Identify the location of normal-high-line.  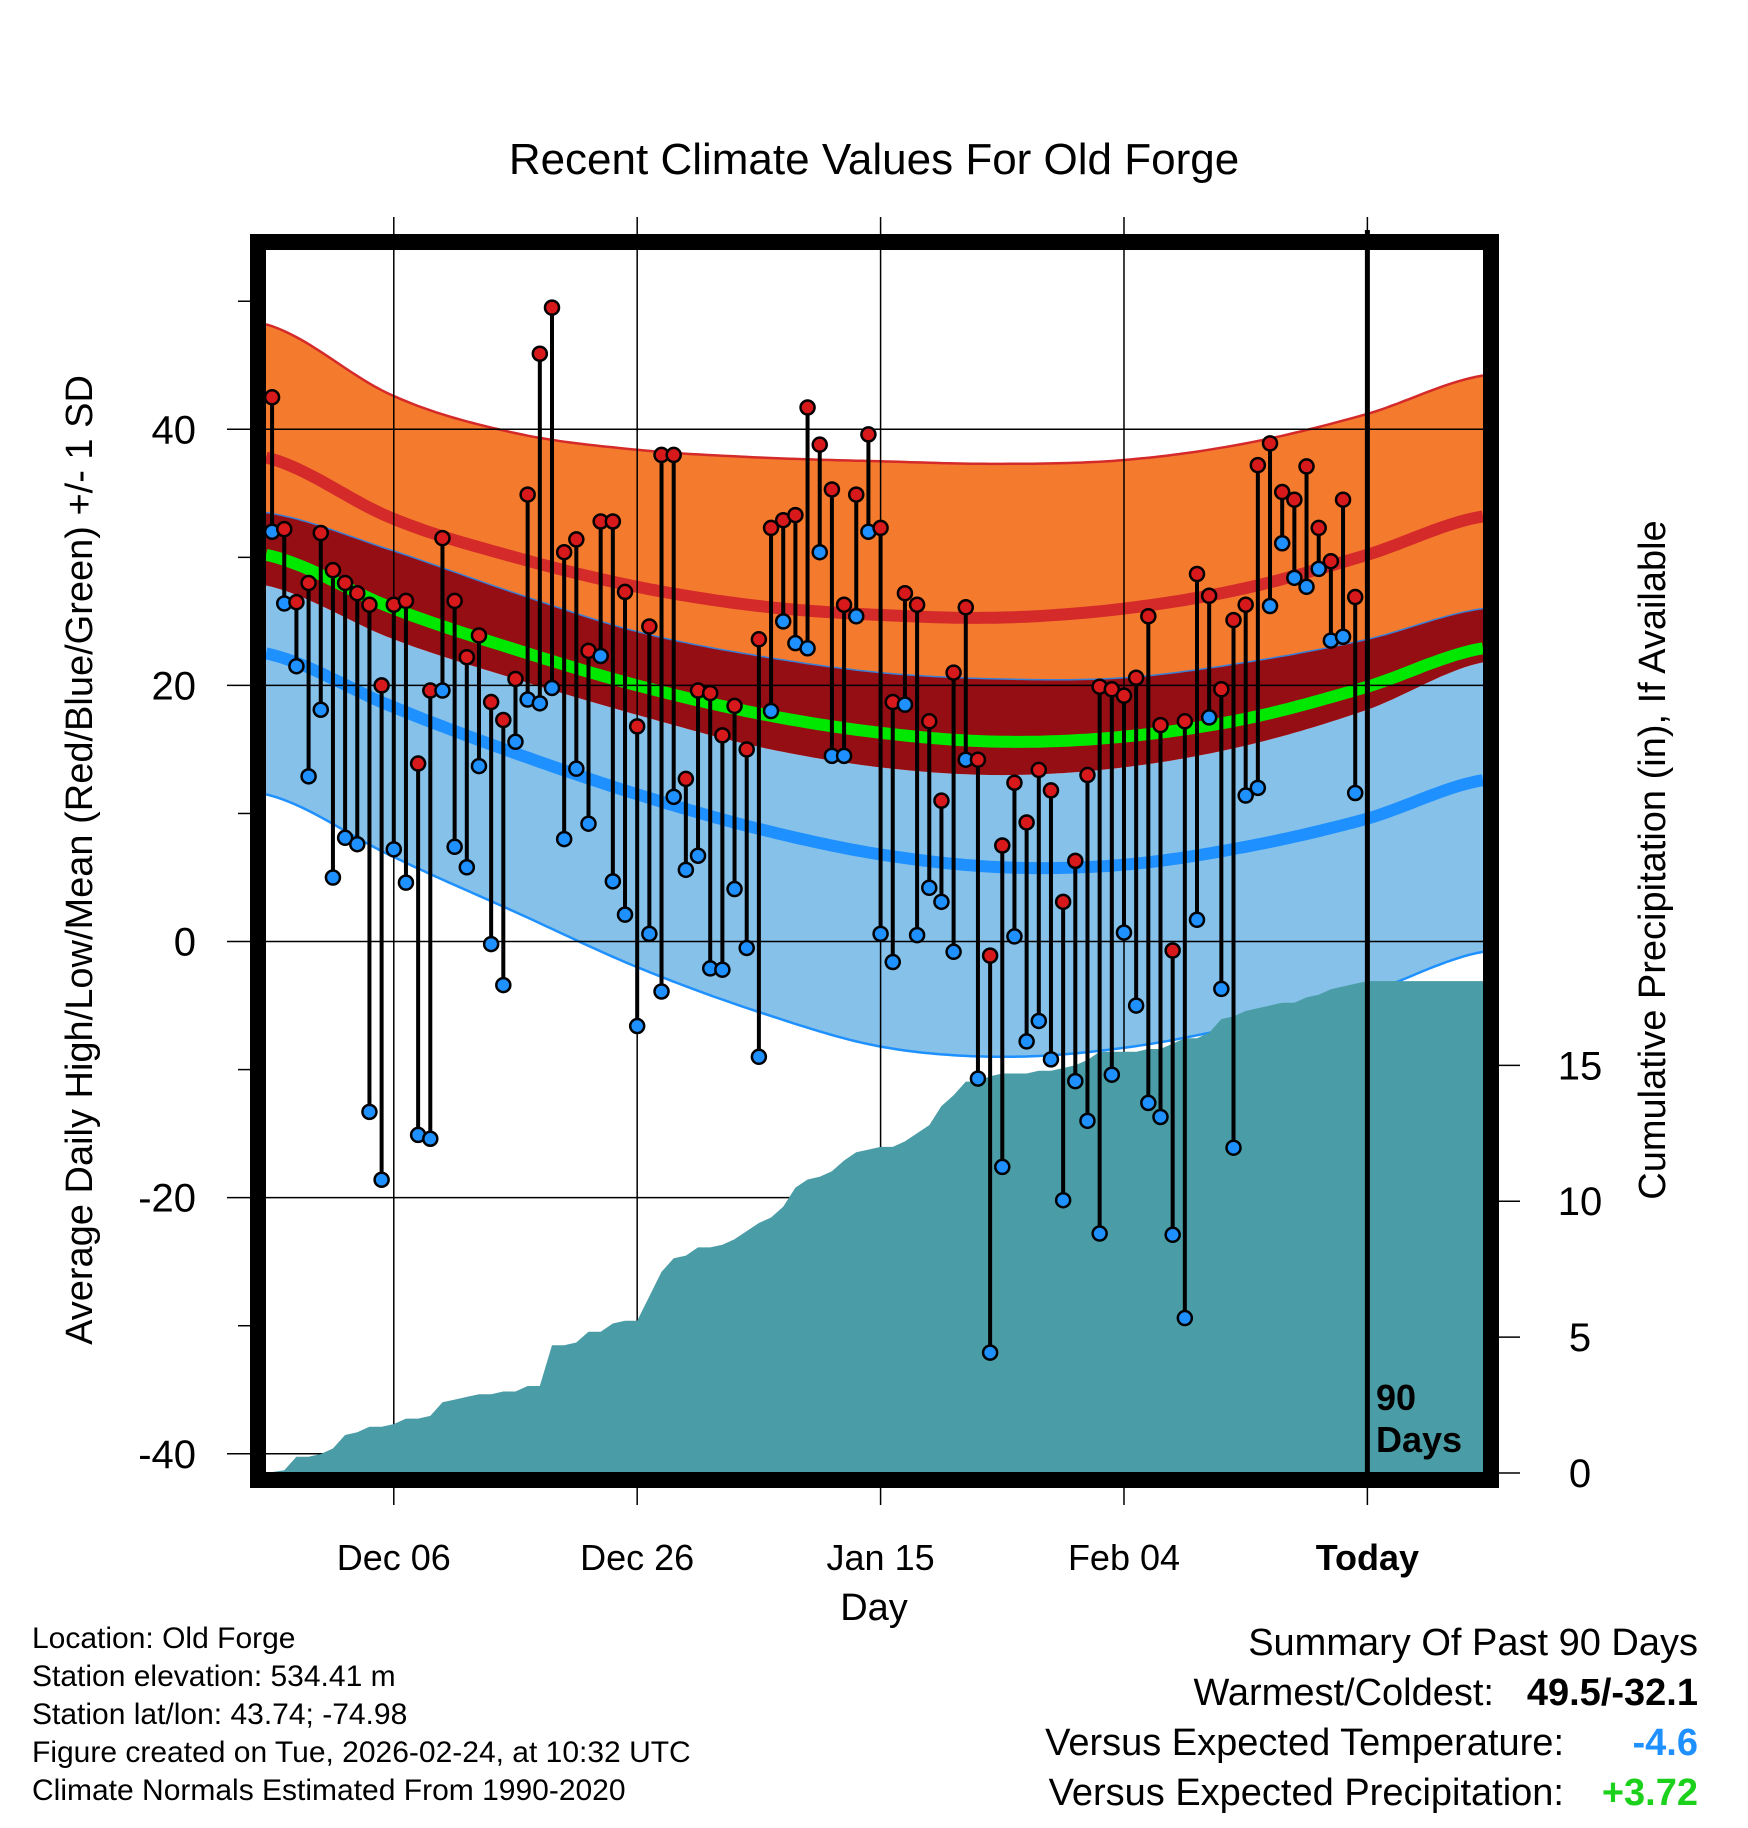
(874, 537).